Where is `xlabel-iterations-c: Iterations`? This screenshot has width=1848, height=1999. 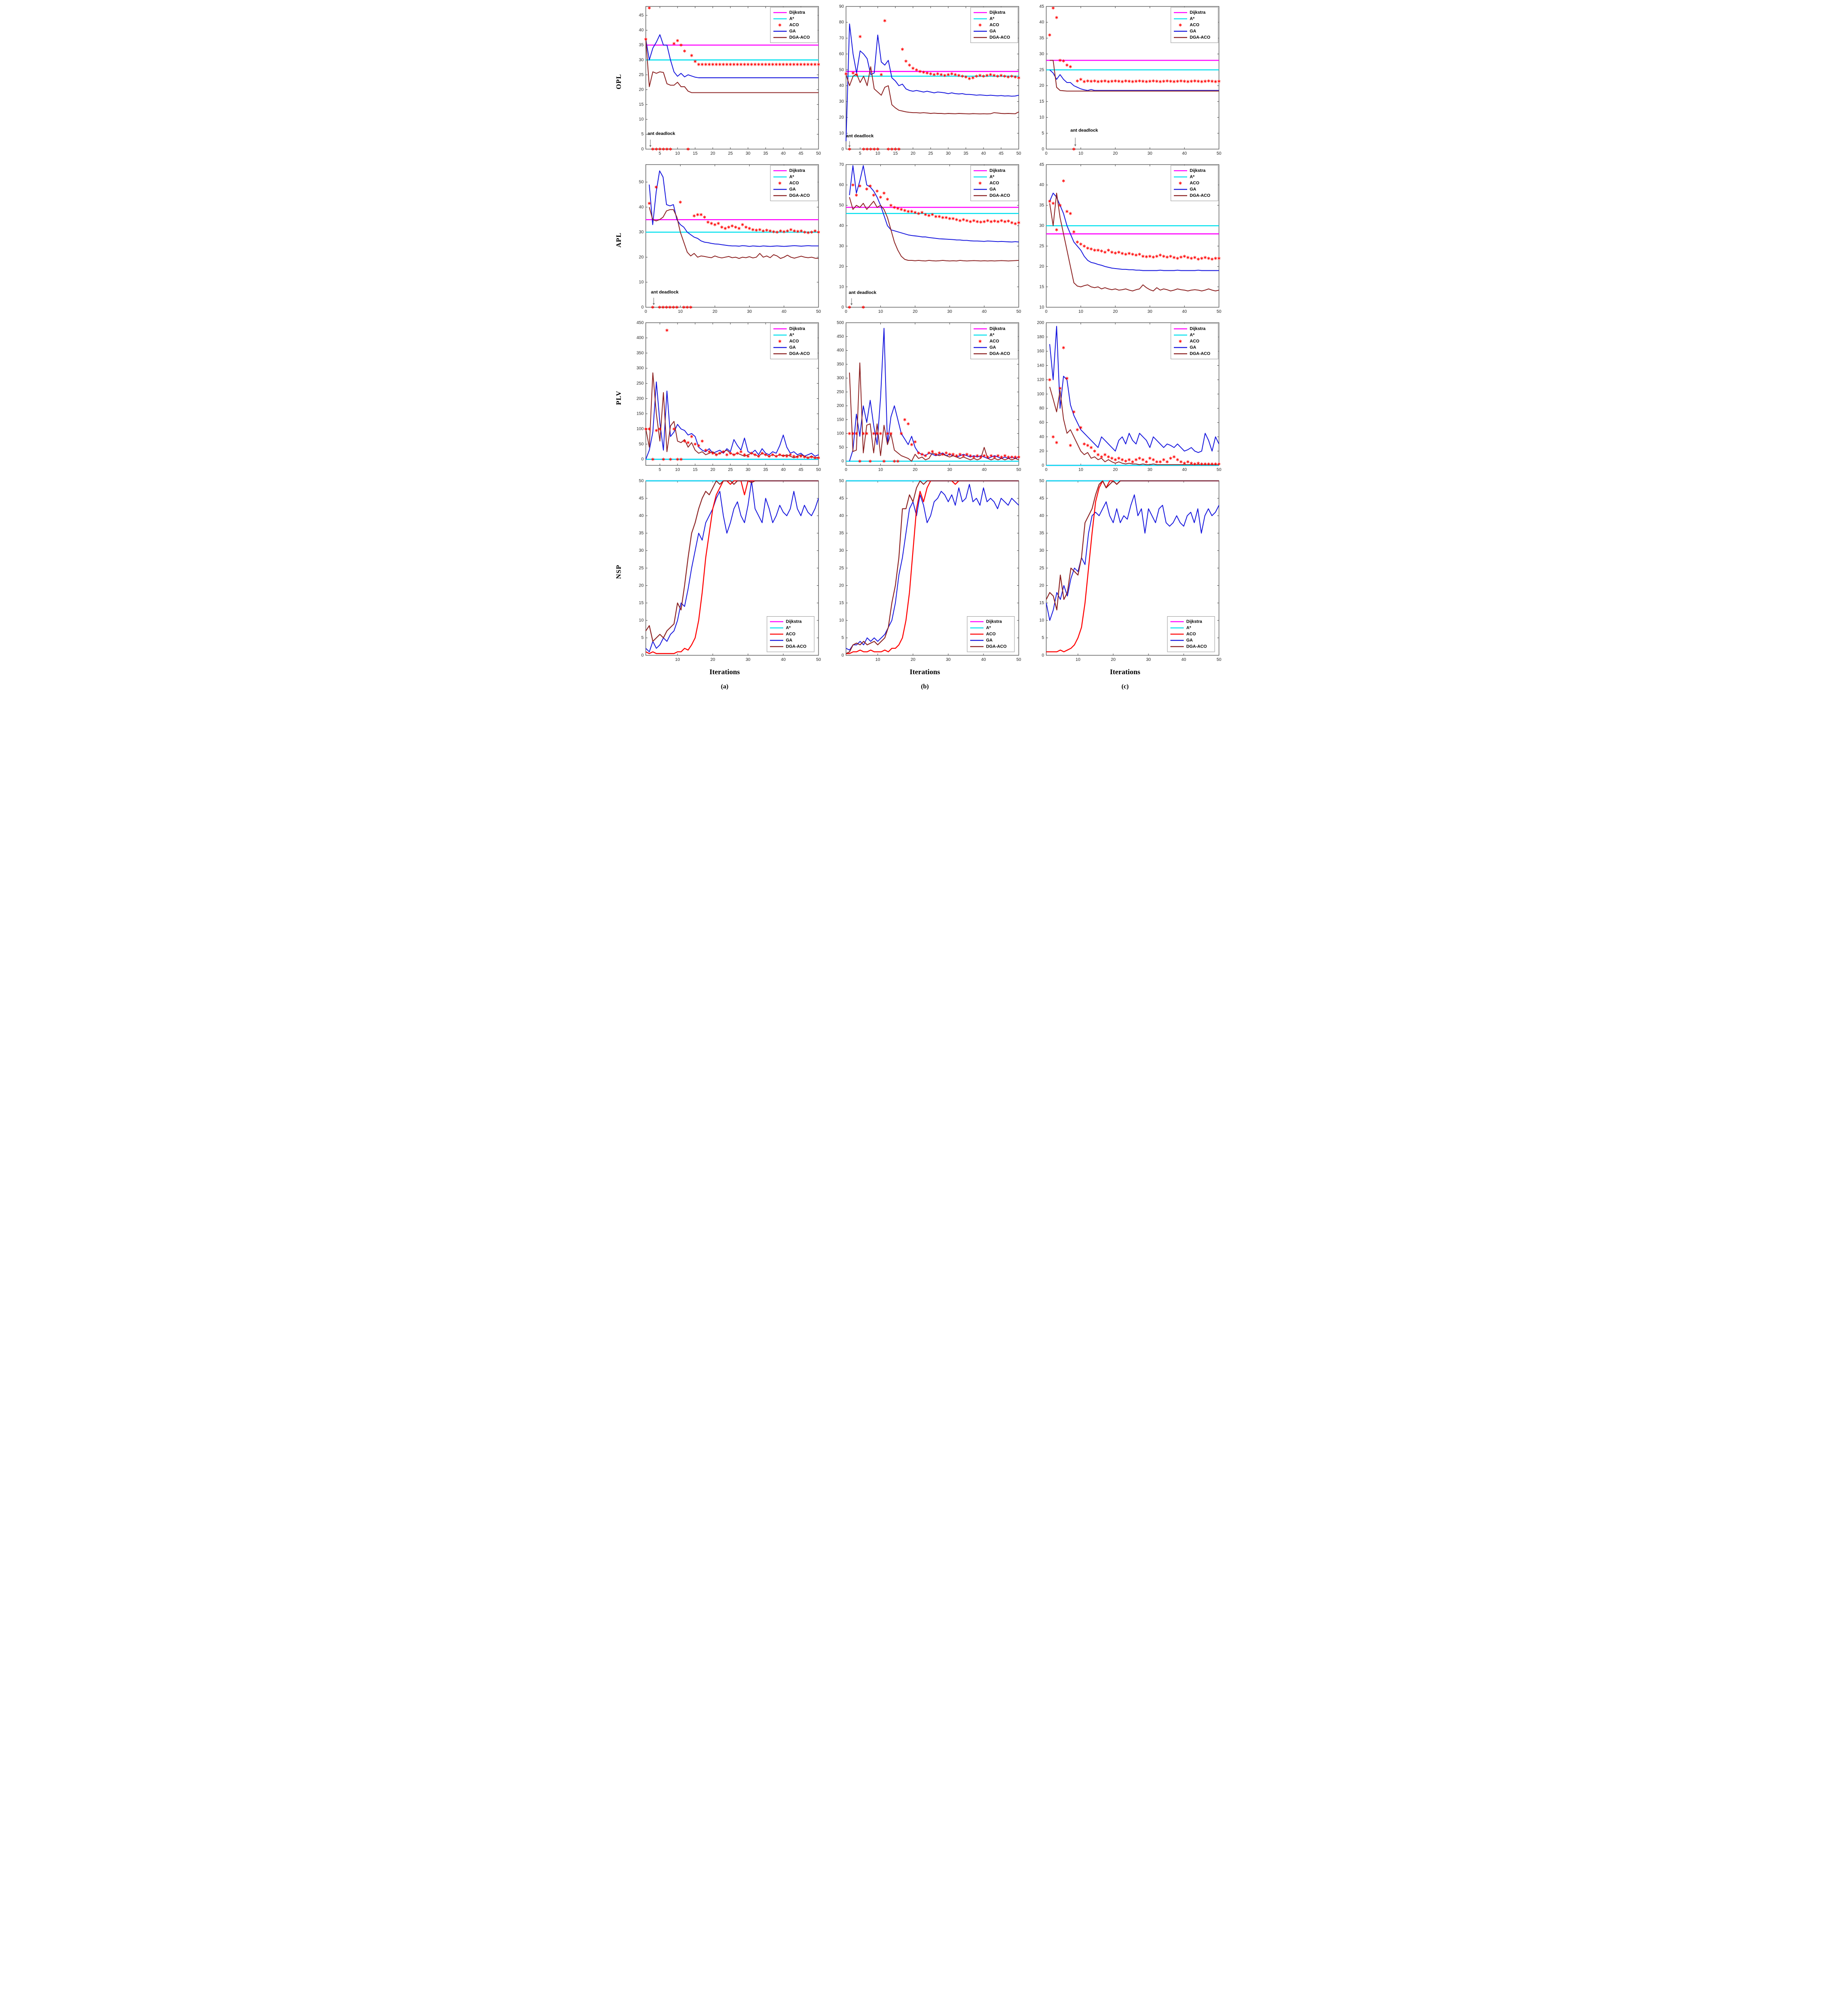
xlabel-iterations-c: Iterations is located at coordinates (1125, 672).